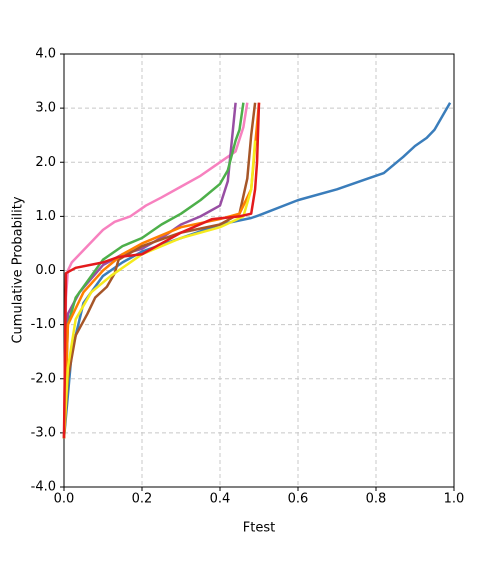  I want to click on y-tick-label: 2.0, so click(45, 162).